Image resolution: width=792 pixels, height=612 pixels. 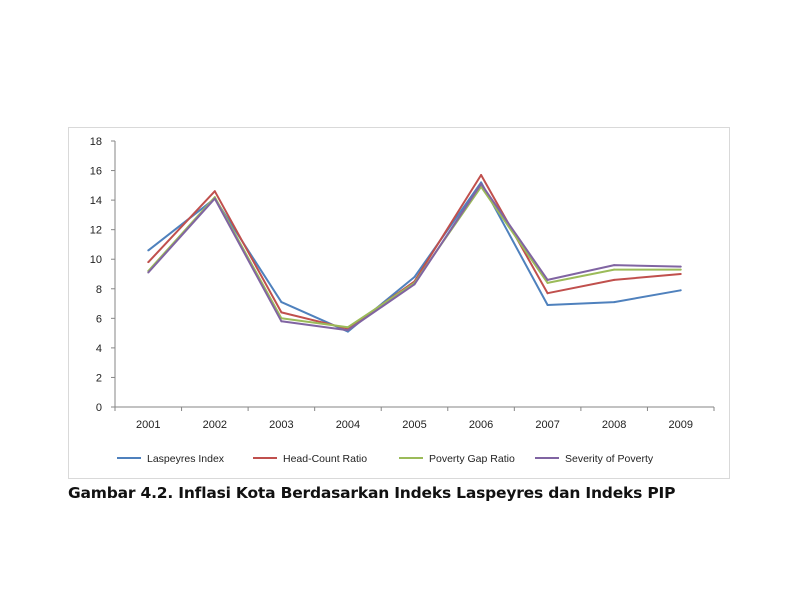 What do you see at coordinates (99, 290) in the screenshot?
I see `y-tick-label: 8` at bounding box center [99, 290].